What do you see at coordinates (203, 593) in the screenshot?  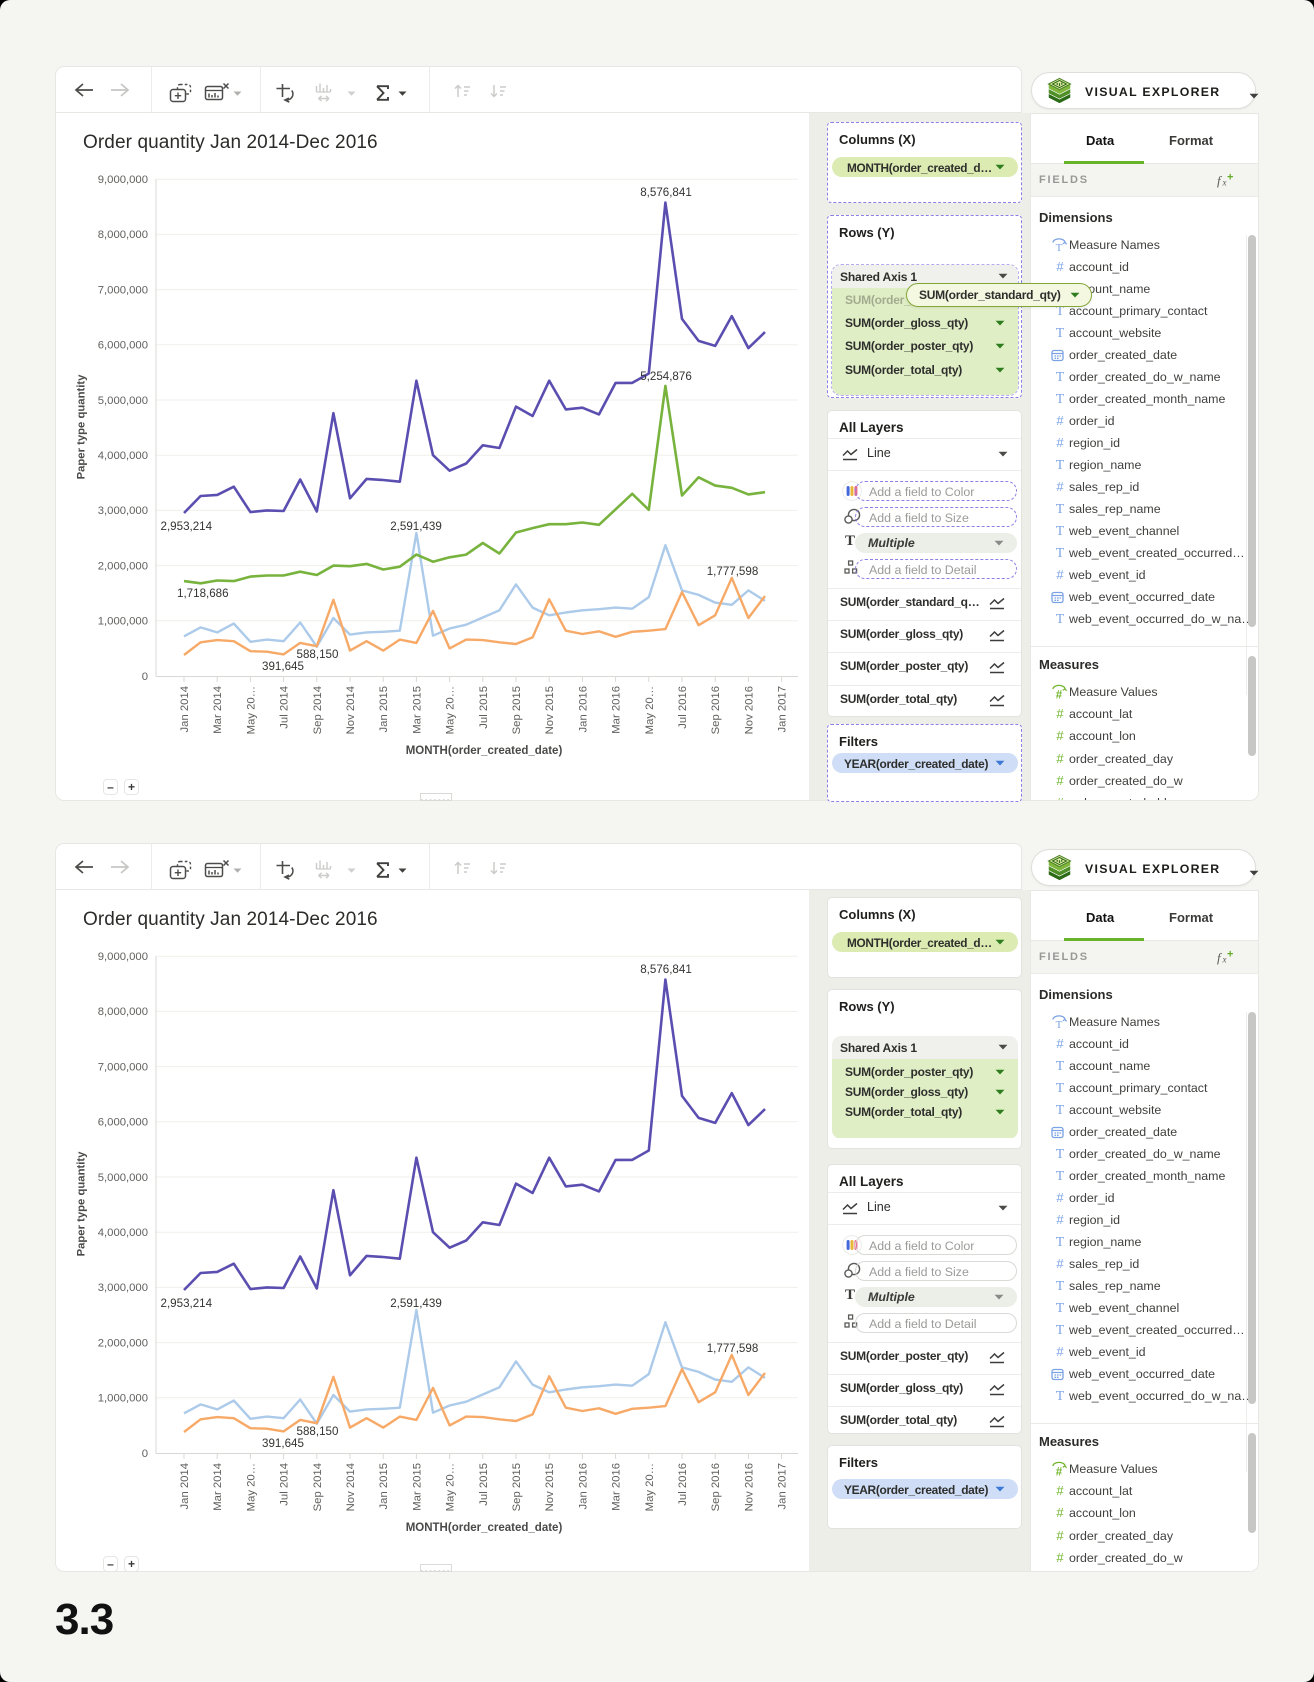 I see `svg-text: 1,718,686` at bounding box center [203, 593].